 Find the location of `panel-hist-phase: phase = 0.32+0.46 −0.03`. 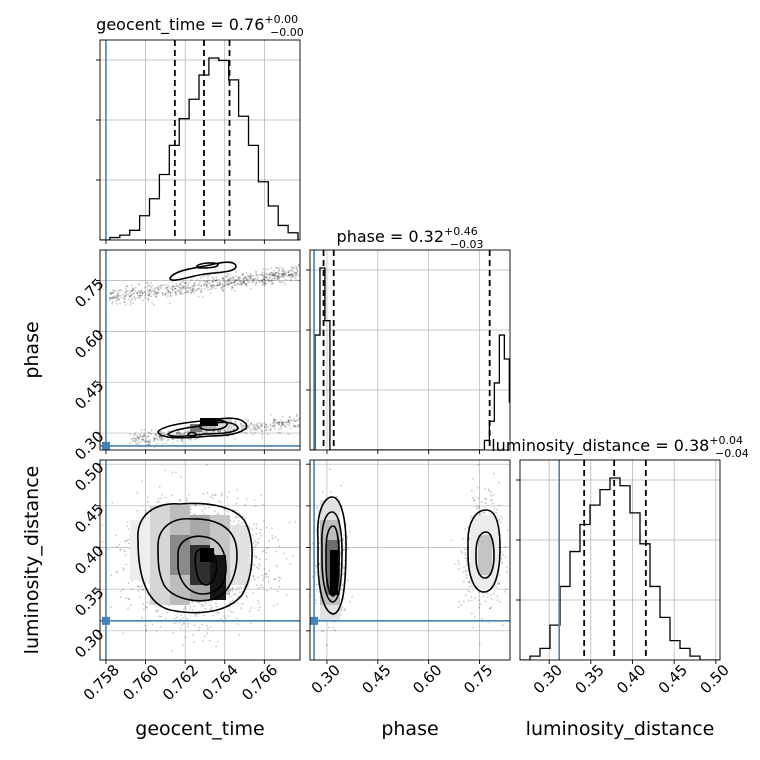

panel-hist-phase: phase = 0.32+0.46 −0.03 is located at coordinates (408, 339).